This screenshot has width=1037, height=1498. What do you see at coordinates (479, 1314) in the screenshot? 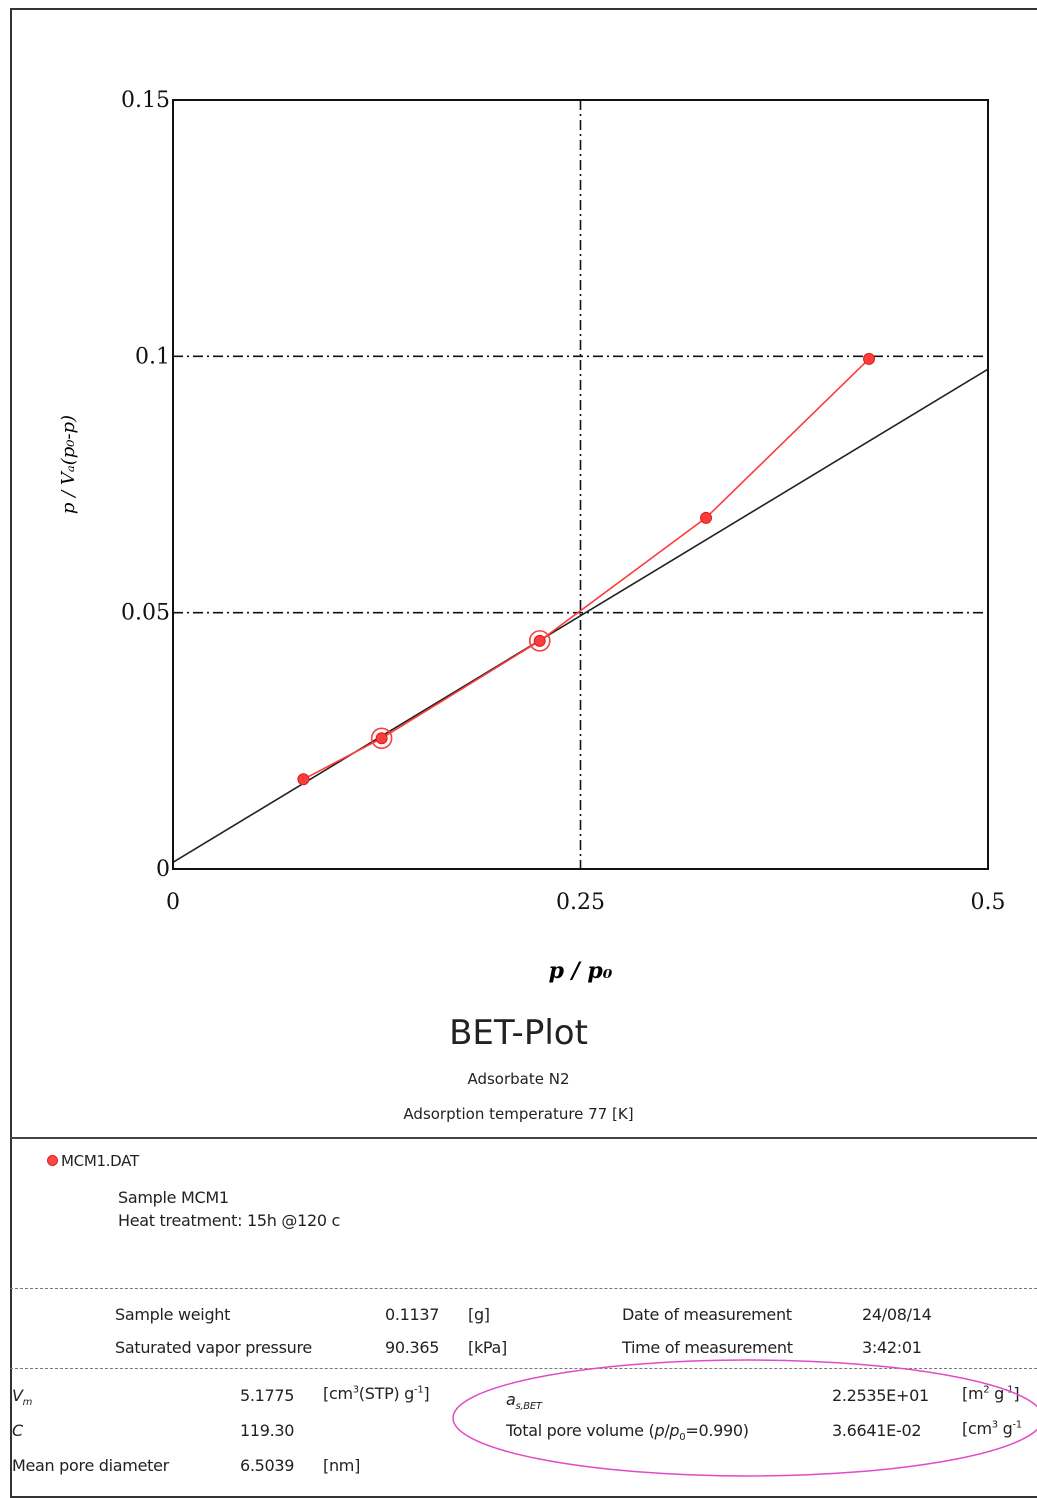
I see `sample-weight-unit: [g]` at bounding box center [479, 1314].